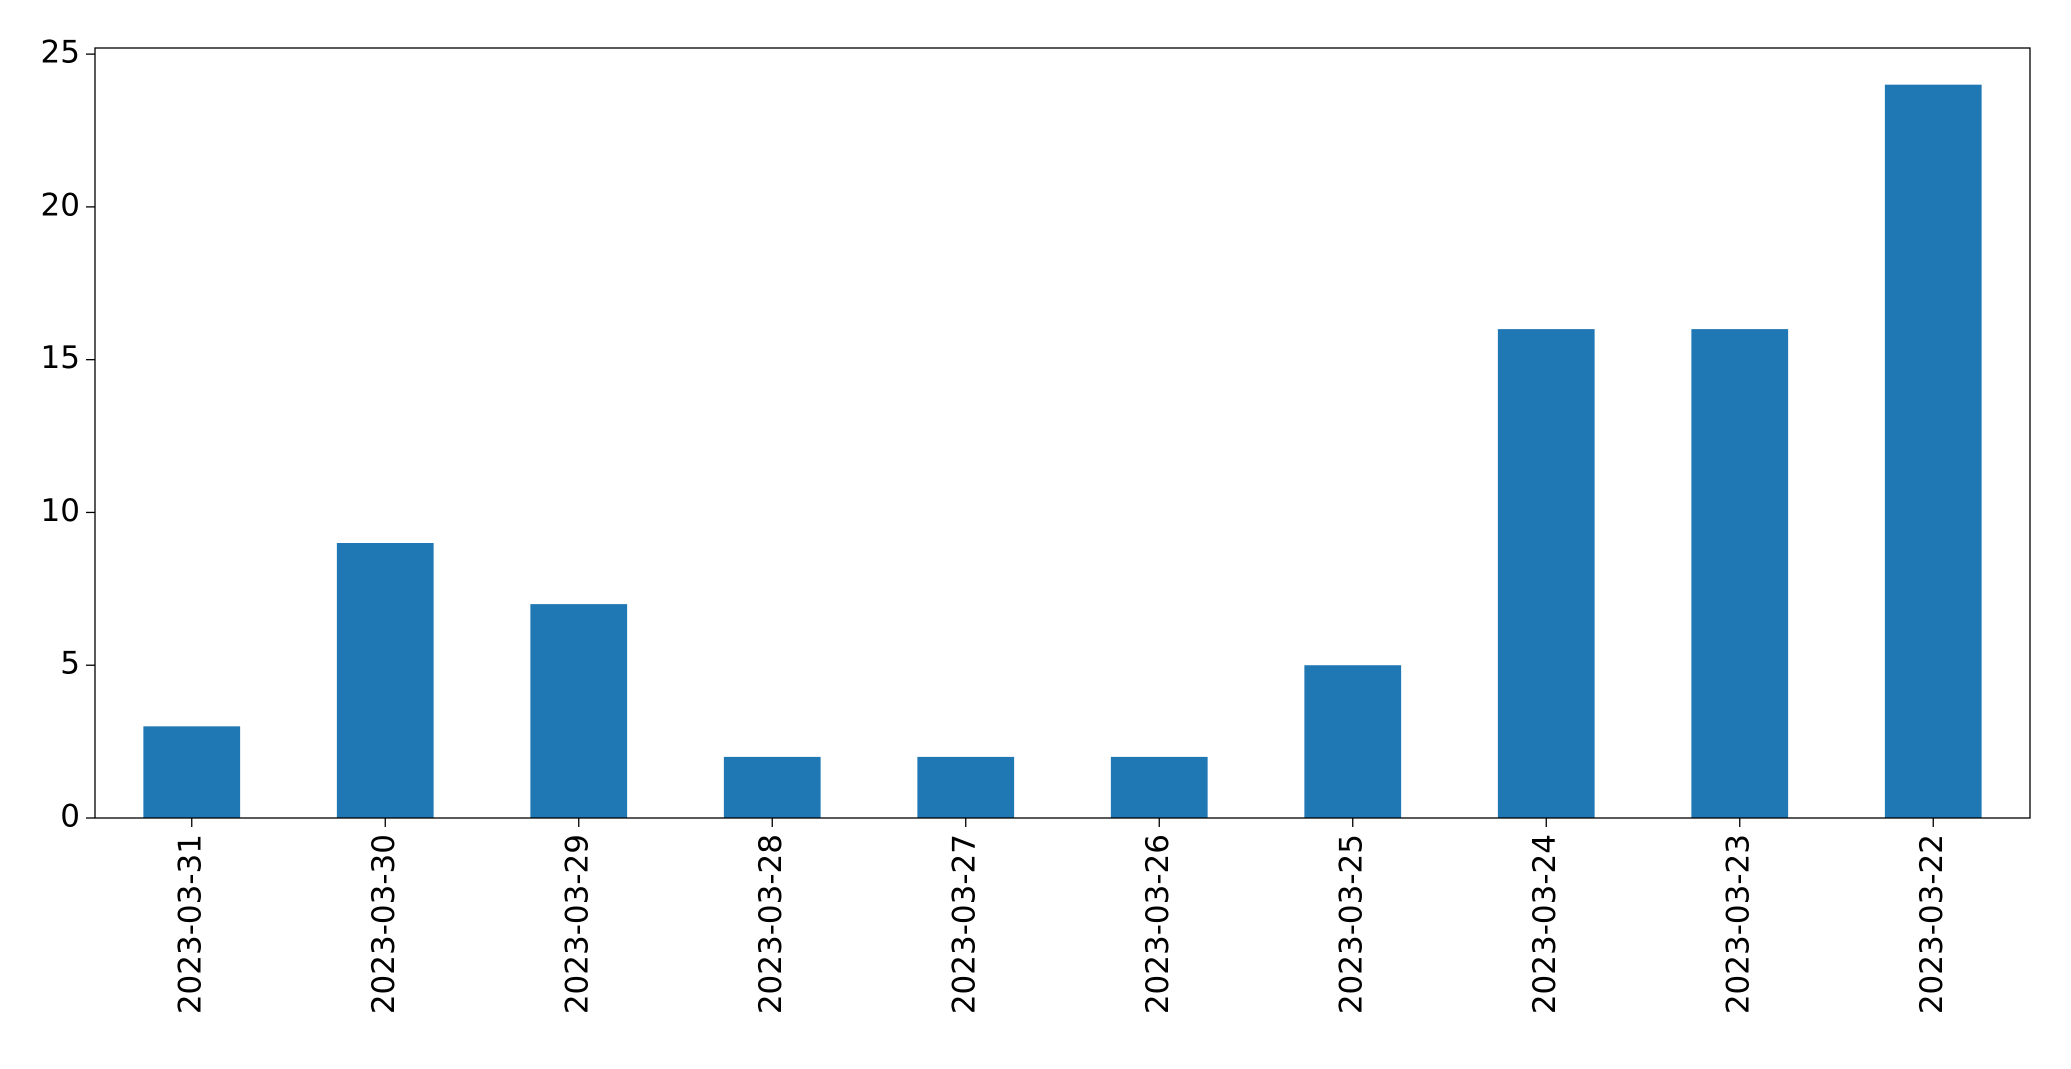  What do you see at coordinates (964, 924) in the screenshot?
I see `x-tick-label: 2023-03-27` at bounding box center [964, 924].